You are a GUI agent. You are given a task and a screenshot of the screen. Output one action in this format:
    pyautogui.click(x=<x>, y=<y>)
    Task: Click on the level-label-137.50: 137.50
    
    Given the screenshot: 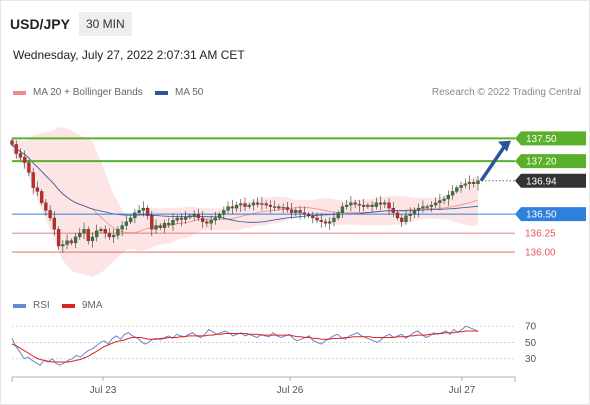 What is the action you would take?
    pyautogui.click(x=541, y=139)
    